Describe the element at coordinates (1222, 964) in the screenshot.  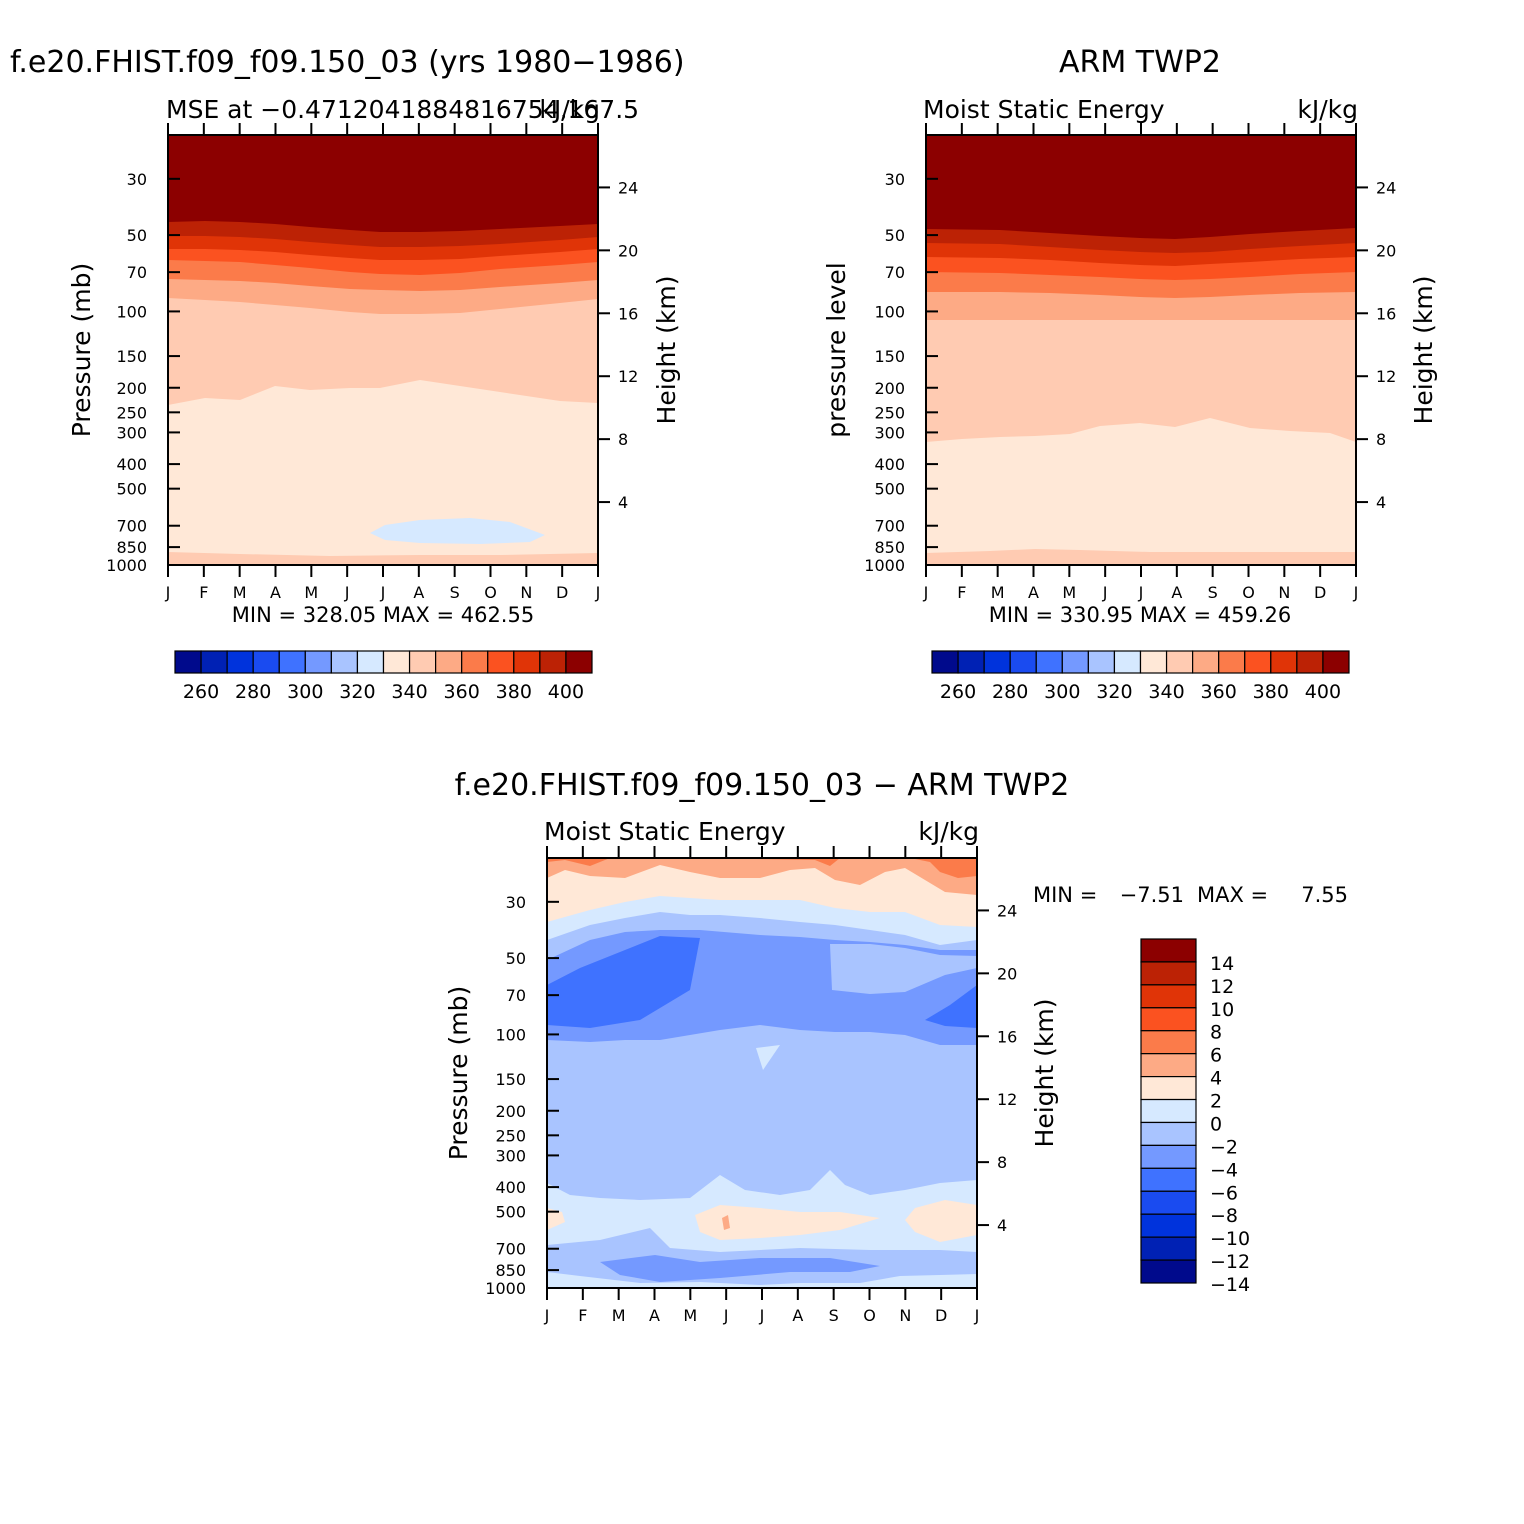
I see `colorbar-label: 14` at that location.